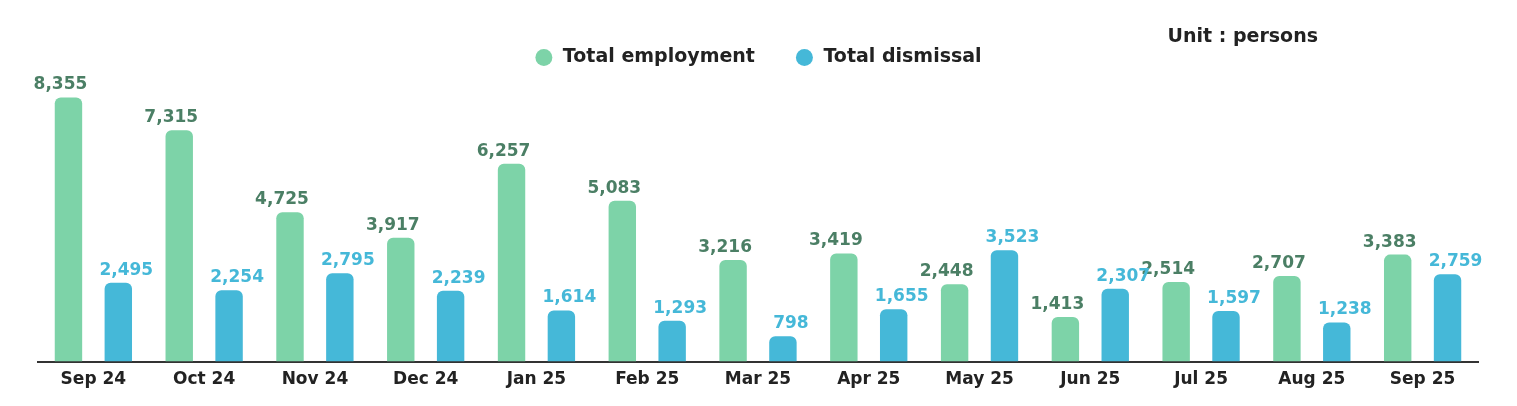 The image size is (1517, 406). I want to click on data-label: 1,293, so click(680, 306).